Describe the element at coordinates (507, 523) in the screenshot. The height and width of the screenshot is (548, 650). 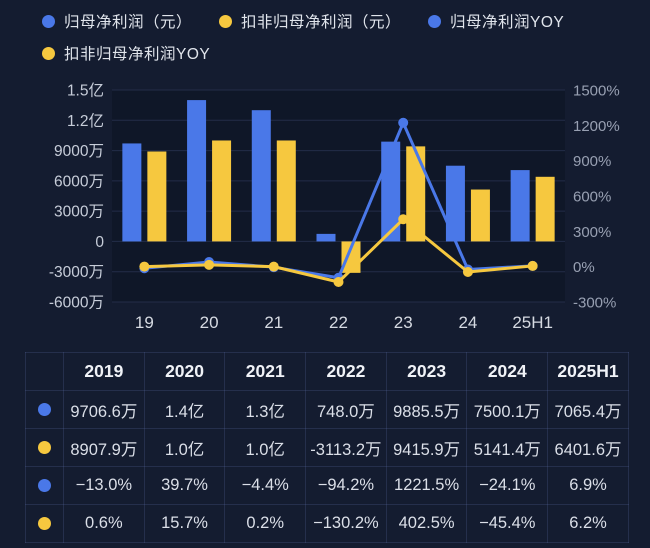
I see `table-cell: −45.4%` at that location.